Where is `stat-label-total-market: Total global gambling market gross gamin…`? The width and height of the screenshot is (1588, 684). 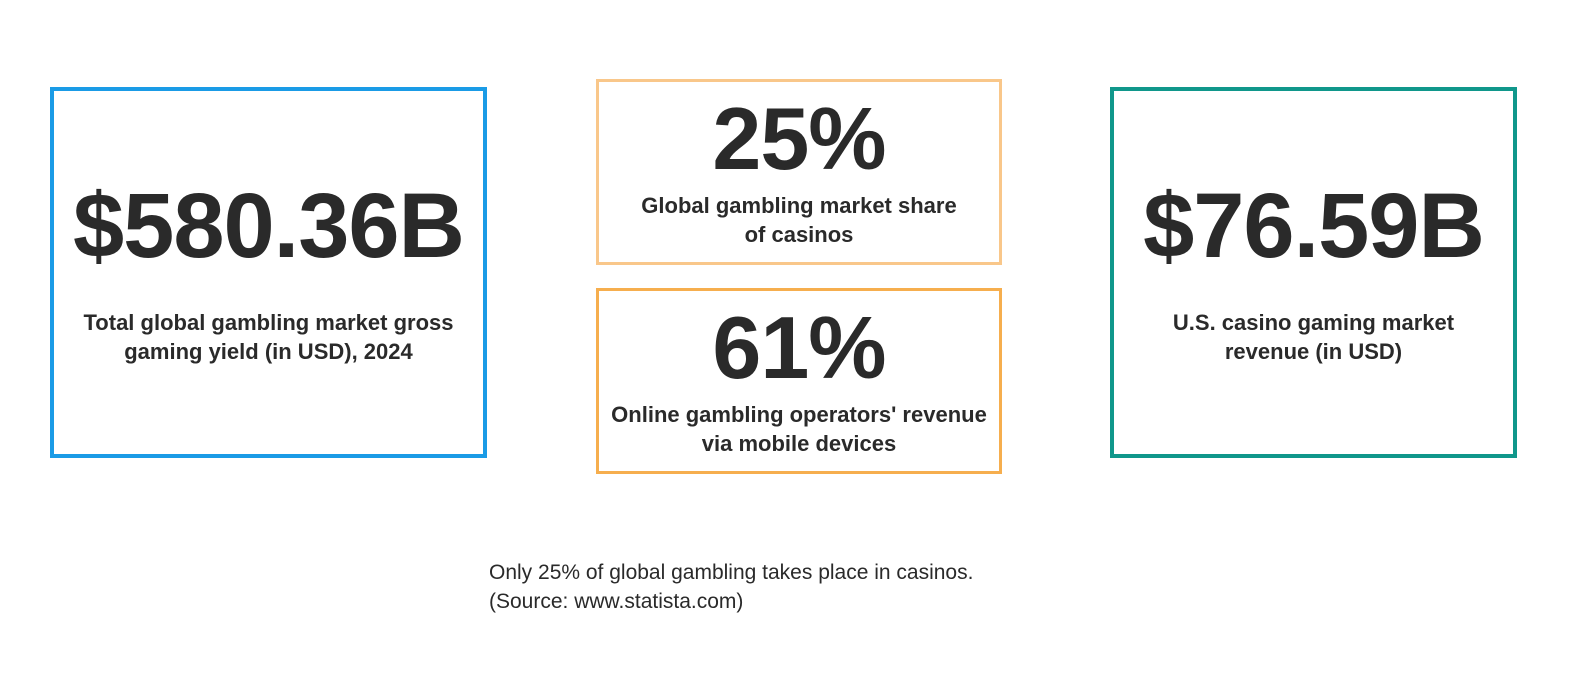 stat-label-total-market: Total global gambling market gross gamin… is located at coordinates (268, 336).